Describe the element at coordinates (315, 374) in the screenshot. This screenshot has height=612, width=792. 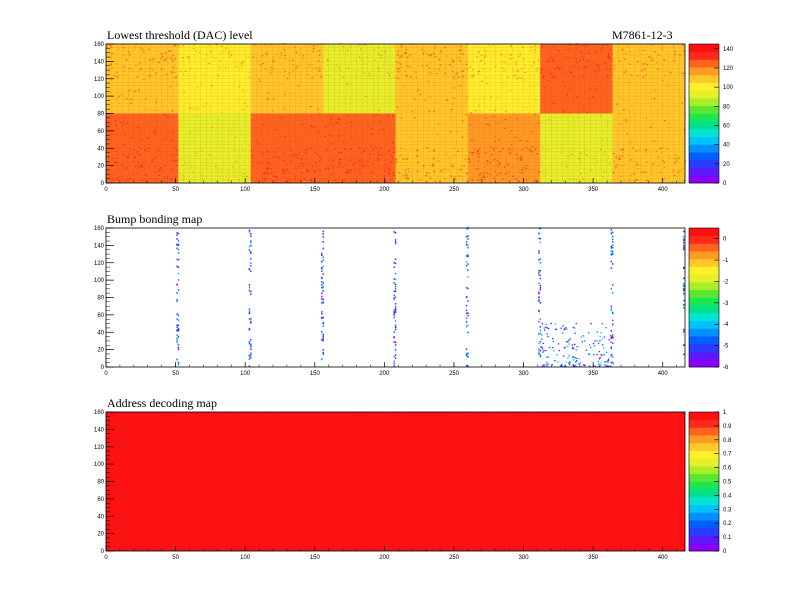
I see `x-tick-label: 150` at that location.